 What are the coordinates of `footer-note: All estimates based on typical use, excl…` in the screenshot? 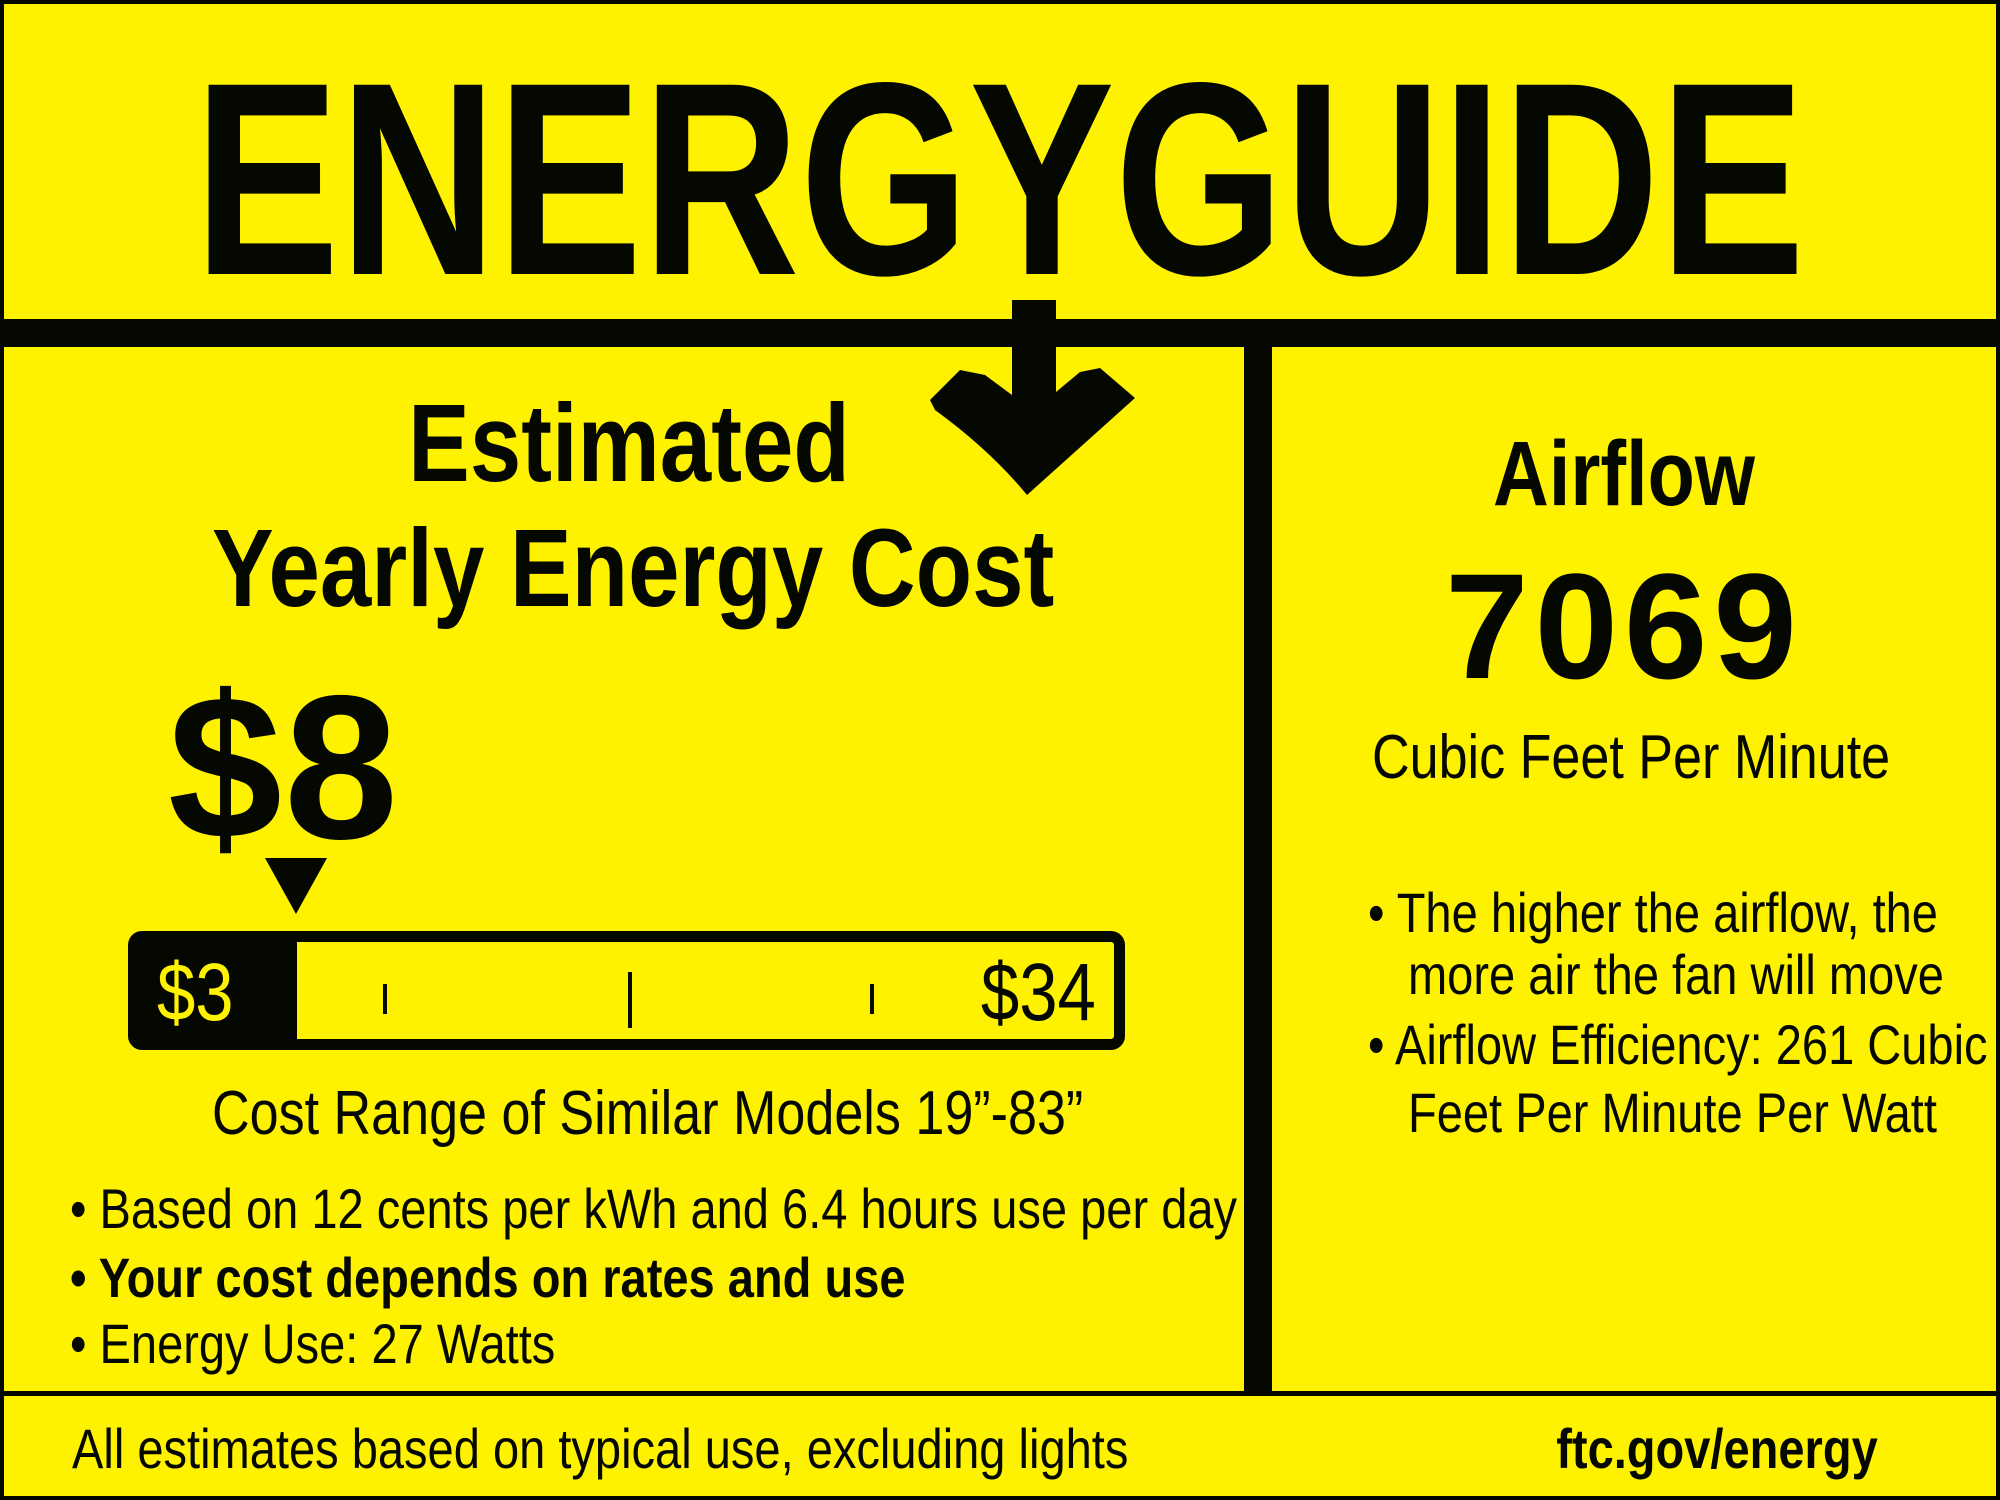 It's located at (600, 1448).